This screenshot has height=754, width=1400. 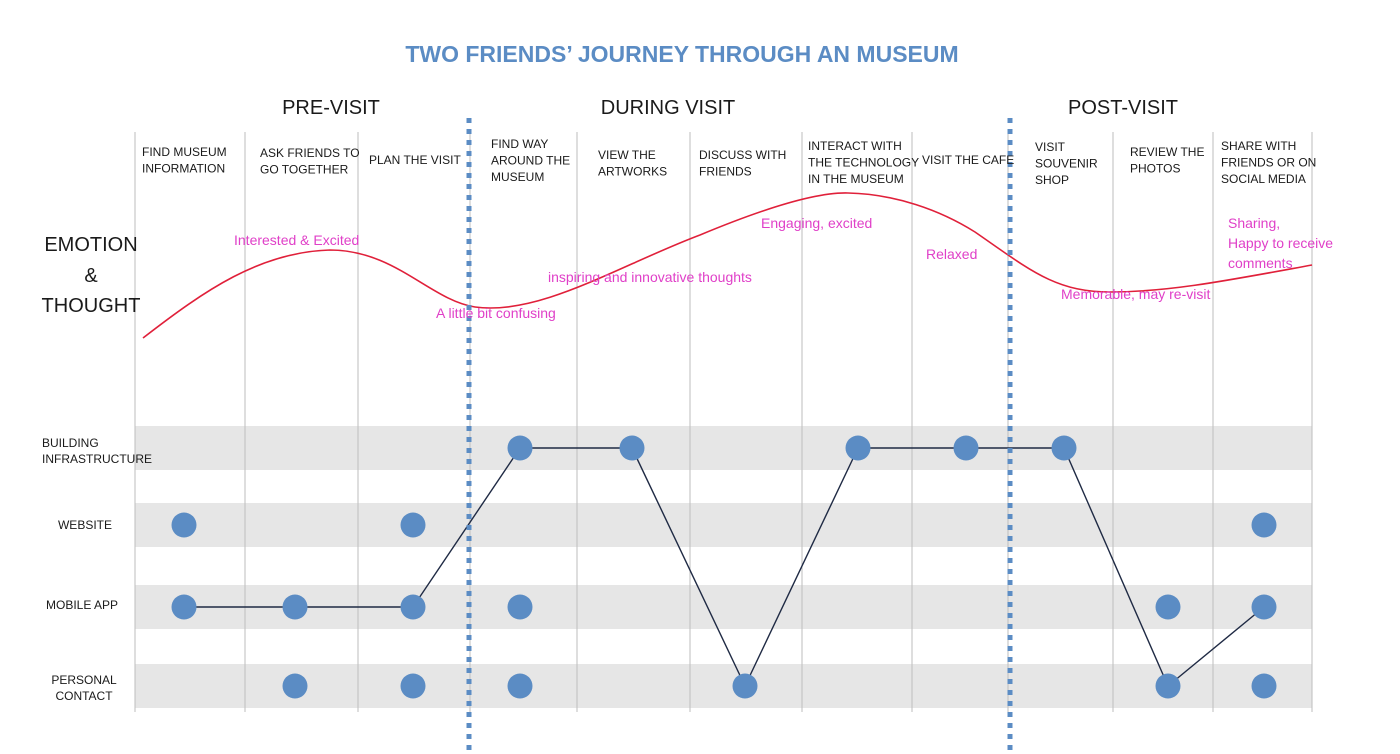 I want to click on stage-label: VIEW THE ARTWORKS, so click(x=632, y=163).